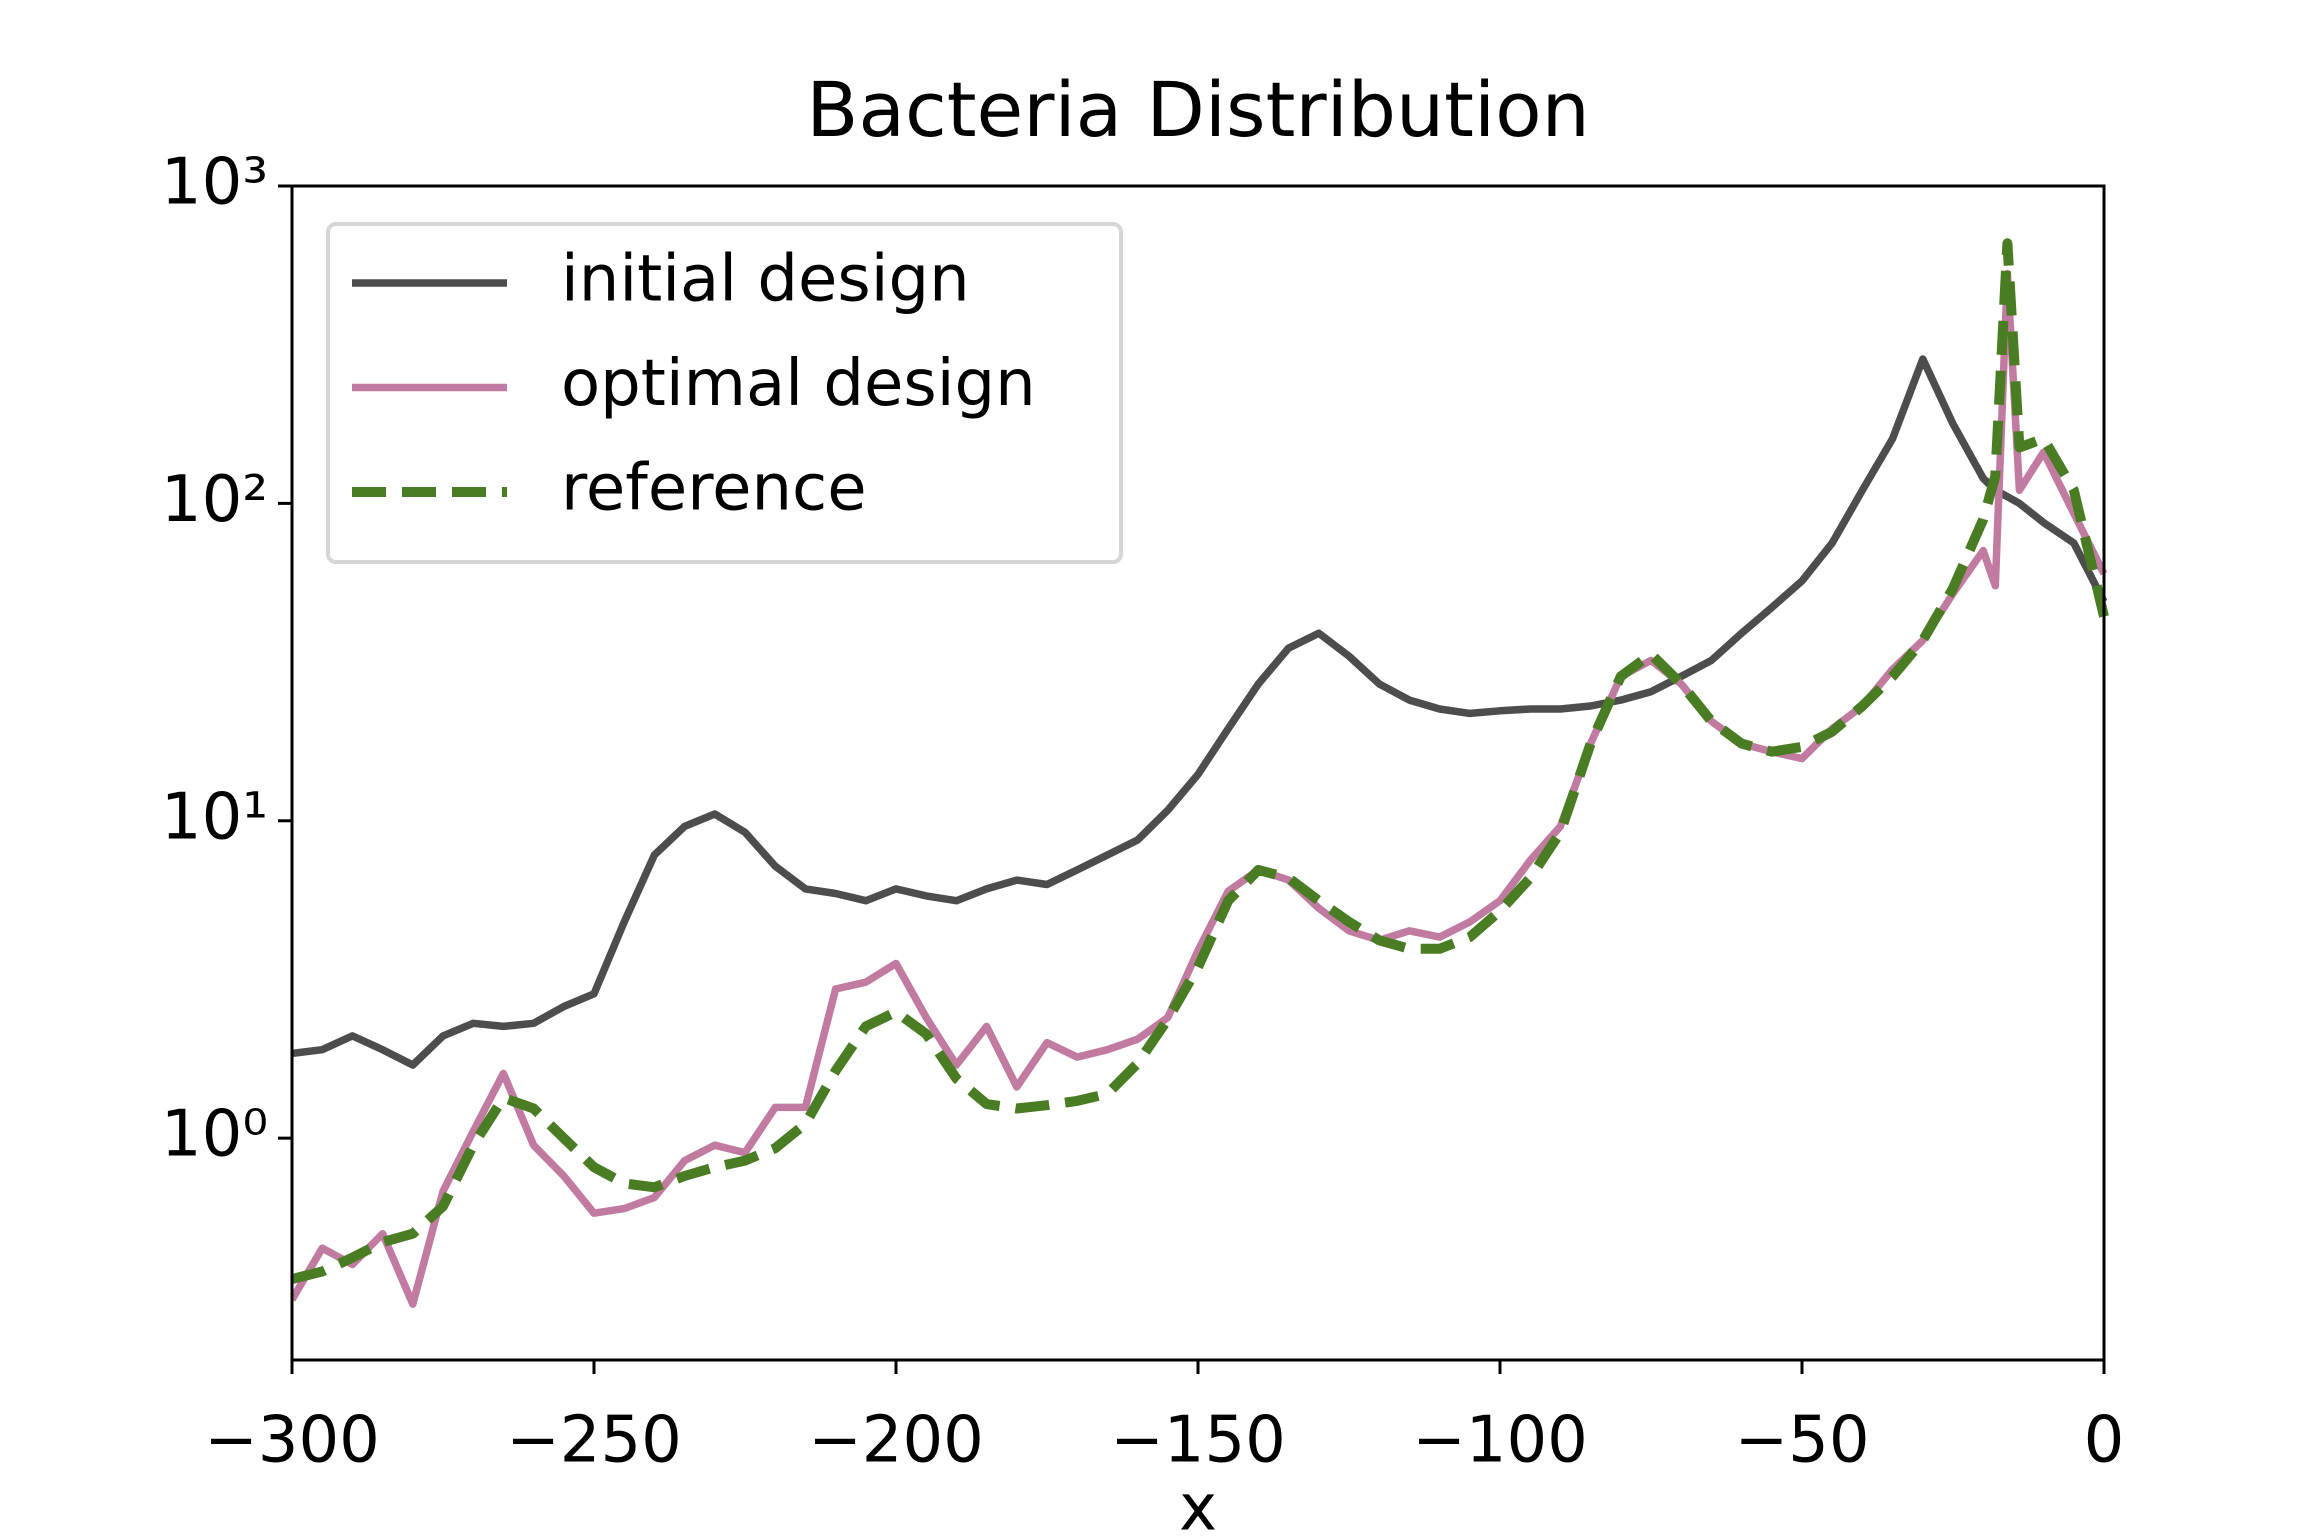 The width and height of the screenshot is (2304, 1536). I want to click on legend-label: reference, so click(714, 489).